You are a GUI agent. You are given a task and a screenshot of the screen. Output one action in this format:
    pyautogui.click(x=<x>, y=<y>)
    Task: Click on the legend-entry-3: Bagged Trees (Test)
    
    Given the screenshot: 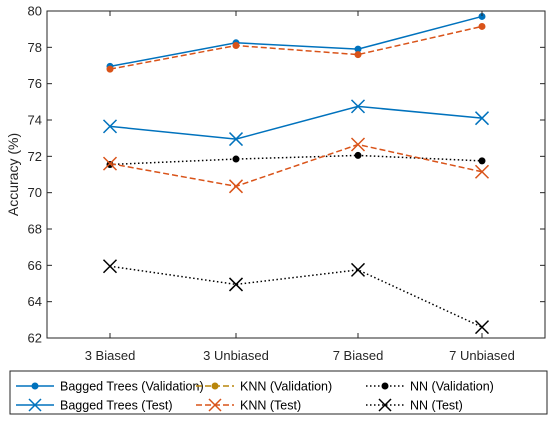 What is the action you would take?
    pyautogui.click(x=94, y=405)
    